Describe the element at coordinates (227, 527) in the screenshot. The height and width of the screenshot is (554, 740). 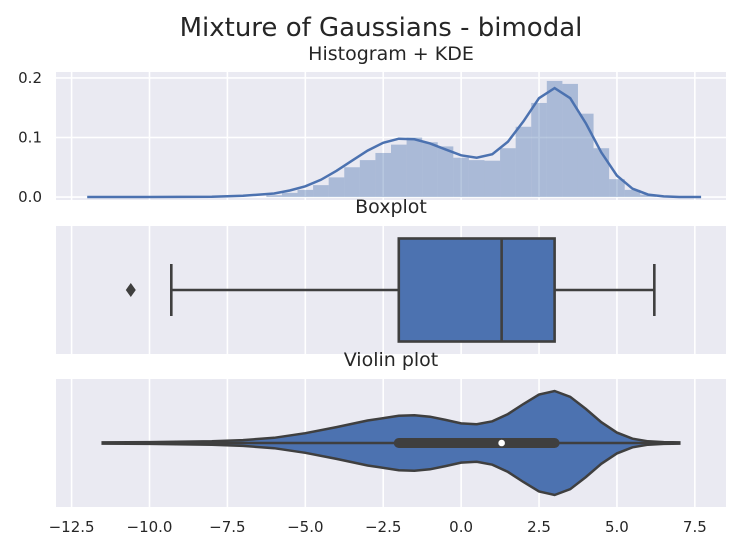
I see `x-tick-label: −7.5` at that location.